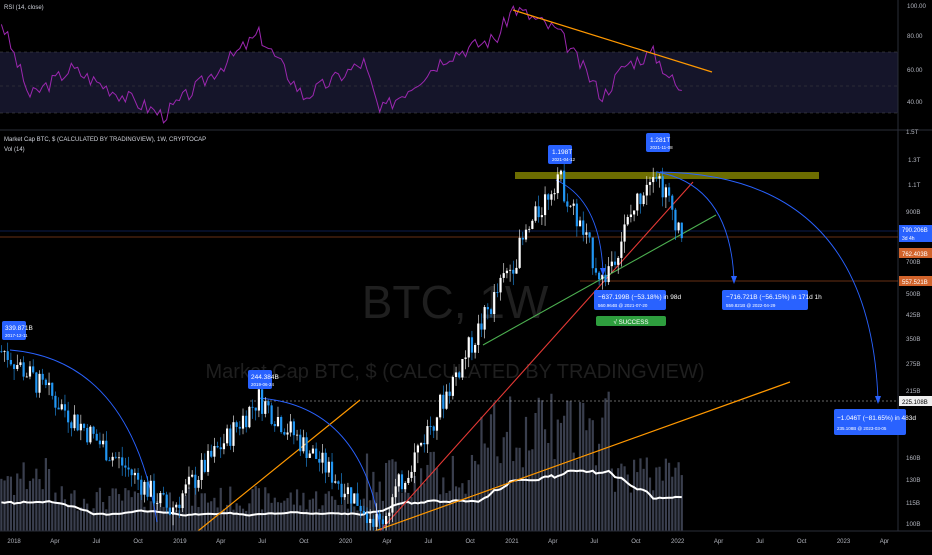 This screenshot has width=932, height=555. What do you see at coordinates (582, 456) in the screenshot?
I see `trendline-orange-long` at bounding box center [582, 456].